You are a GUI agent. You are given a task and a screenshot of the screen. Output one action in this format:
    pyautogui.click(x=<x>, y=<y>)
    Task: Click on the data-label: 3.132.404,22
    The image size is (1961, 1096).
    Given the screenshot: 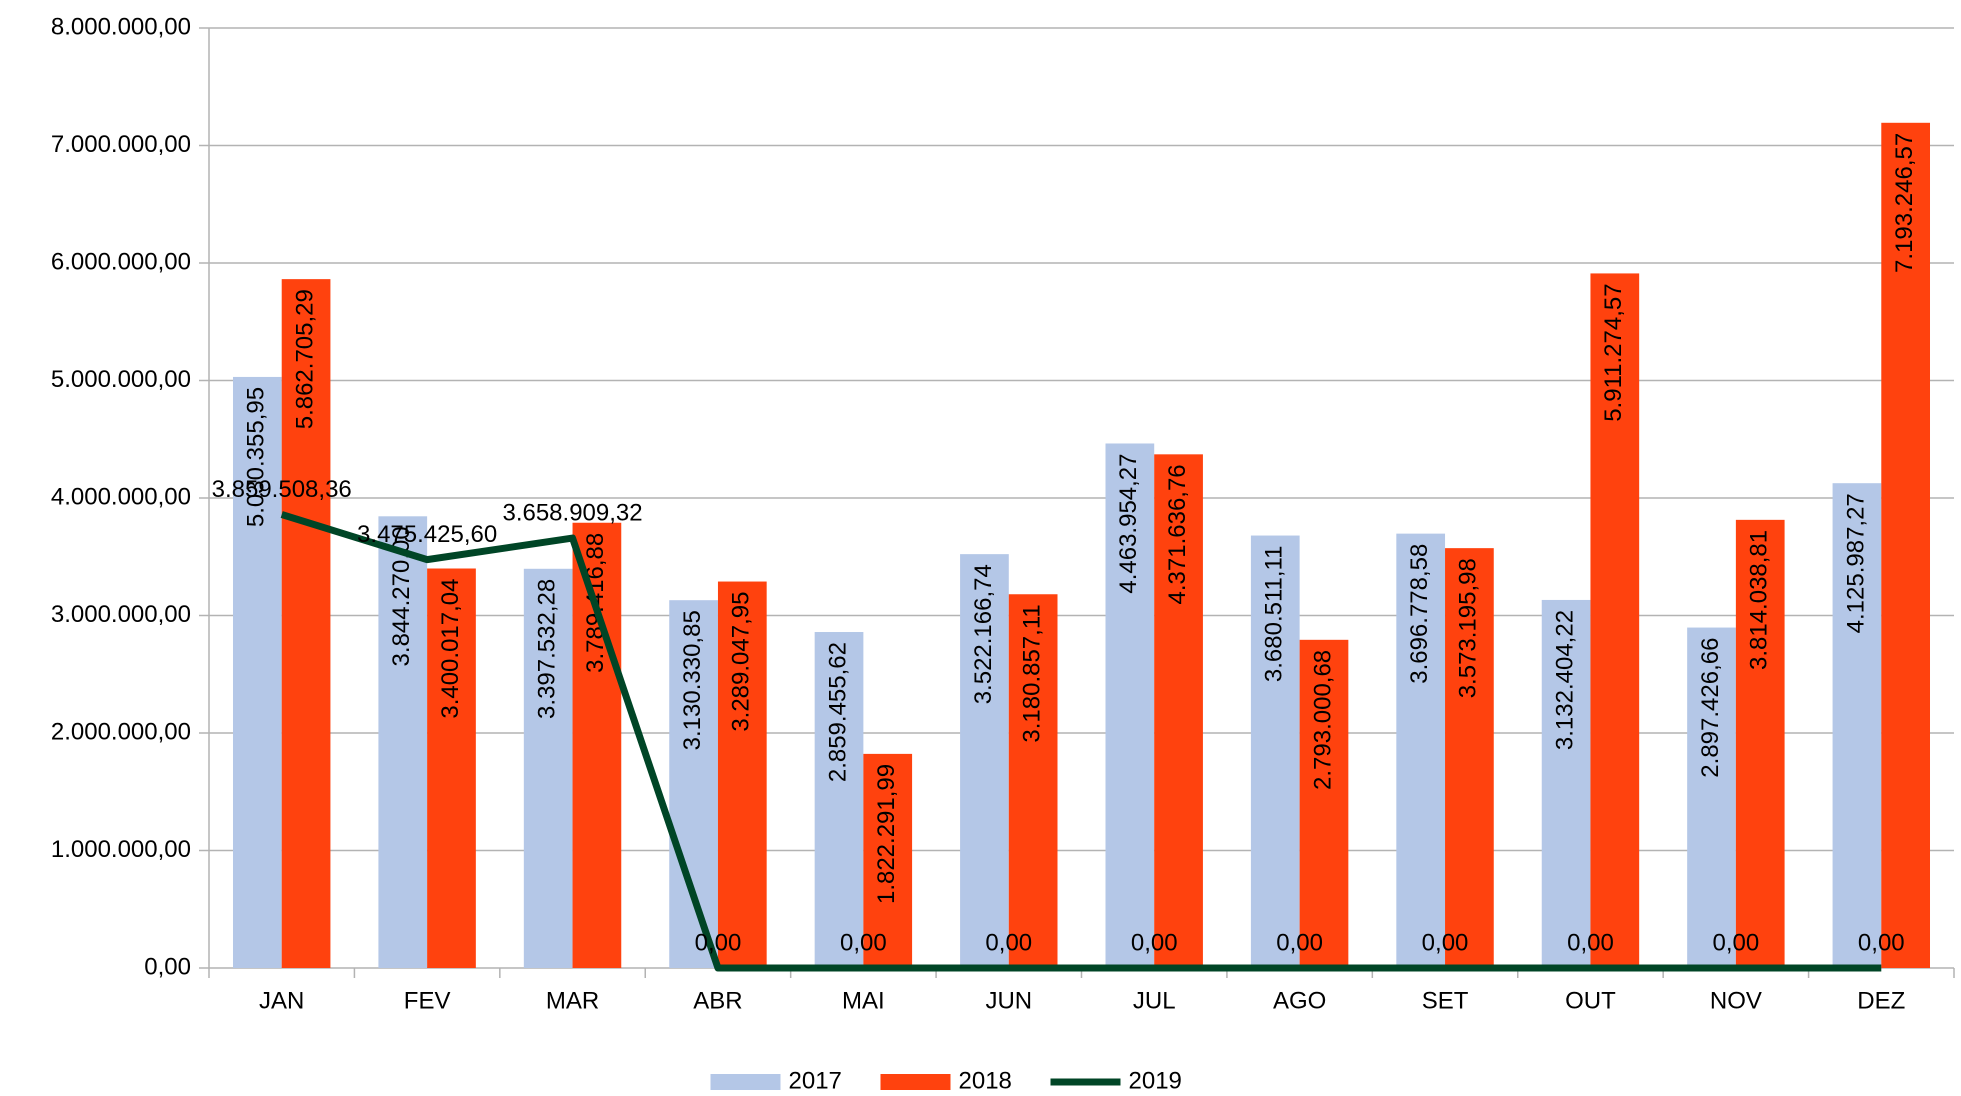 What is the action you would take?
    pyautogui.click(x=1564, y=680)
    